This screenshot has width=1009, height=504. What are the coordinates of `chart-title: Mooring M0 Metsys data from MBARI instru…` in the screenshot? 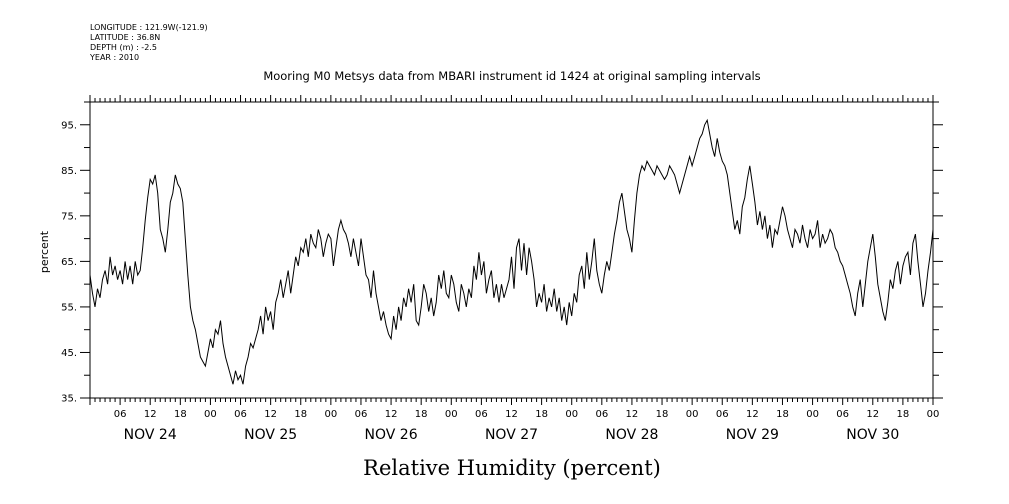 It's located at (511, 76).